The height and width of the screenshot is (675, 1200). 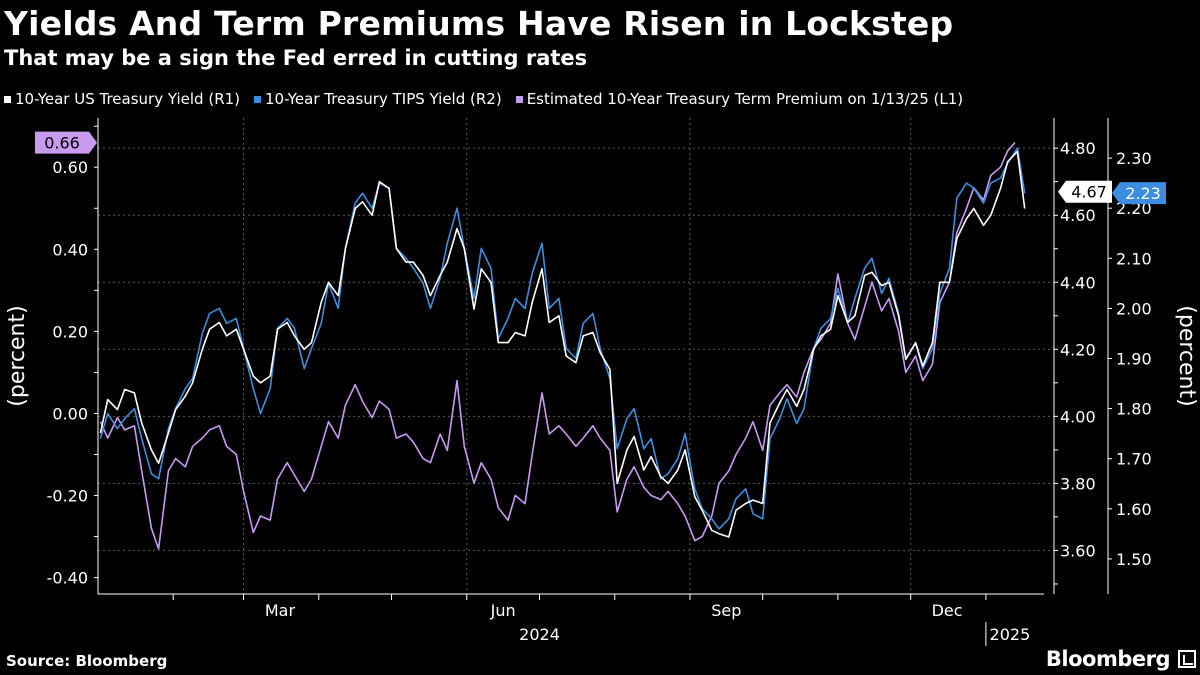 I want to click on tips-last-value: 2.23, so click(x=1143, y=193).